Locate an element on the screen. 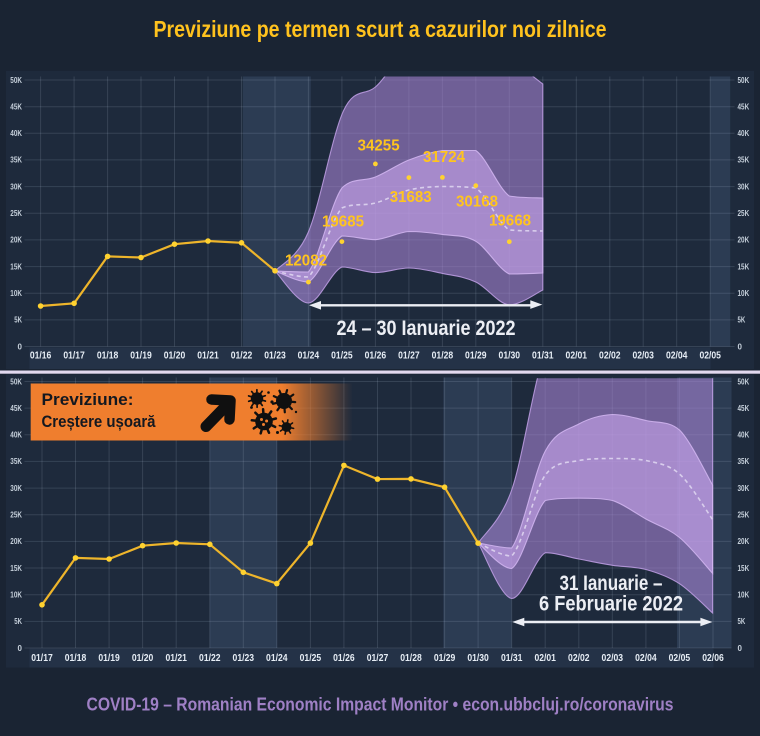  svg-text: 12082 is located at coordinates (306, 261).